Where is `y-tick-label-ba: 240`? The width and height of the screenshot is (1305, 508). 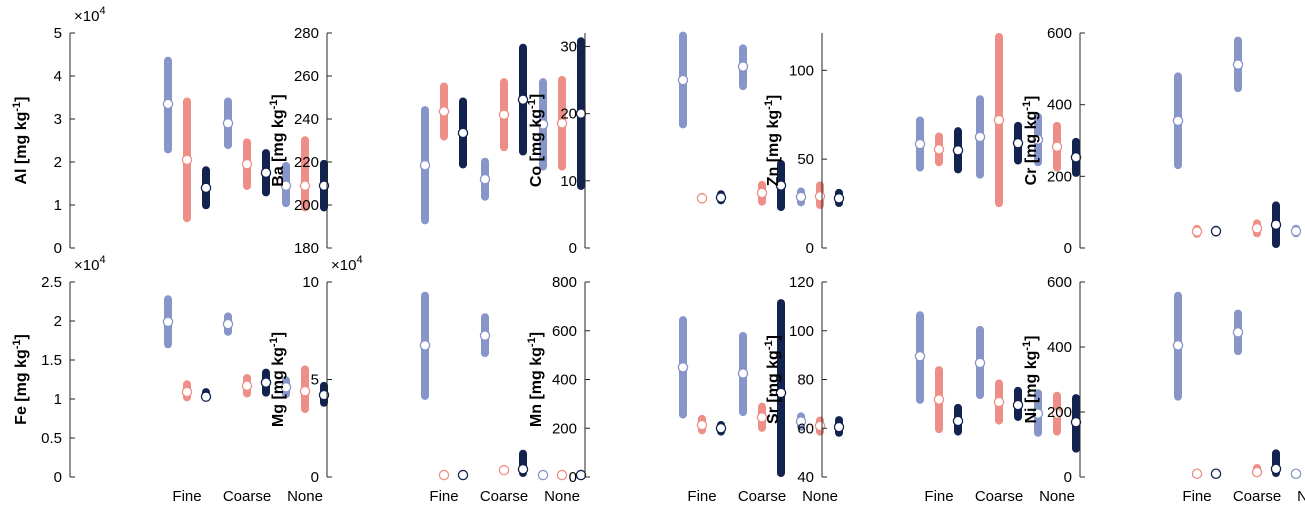
y-tick-label-ba: 240 is located at coordinates (306, 119).